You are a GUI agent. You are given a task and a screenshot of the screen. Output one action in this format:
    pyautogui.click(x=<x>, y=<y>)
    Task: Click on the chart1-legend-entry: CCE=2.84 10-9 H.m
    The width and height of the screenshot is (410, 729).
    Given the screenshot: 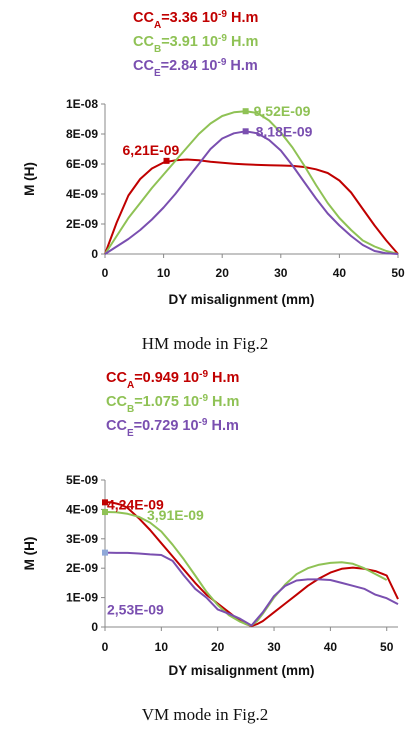 What is the action you would take?
    pyautogui.click(x=195, y=68)
    